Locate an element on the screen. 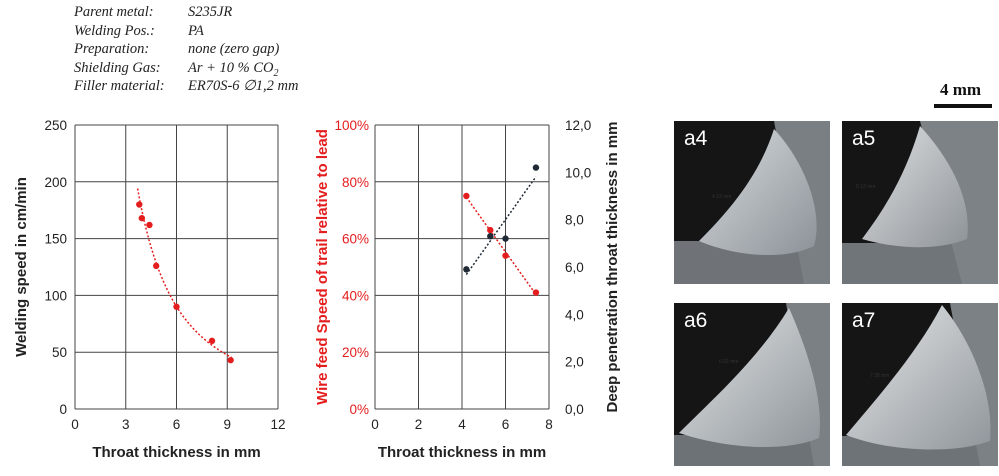  gas-value: Ar + 10 % CO is located at coordinates (231, 67).